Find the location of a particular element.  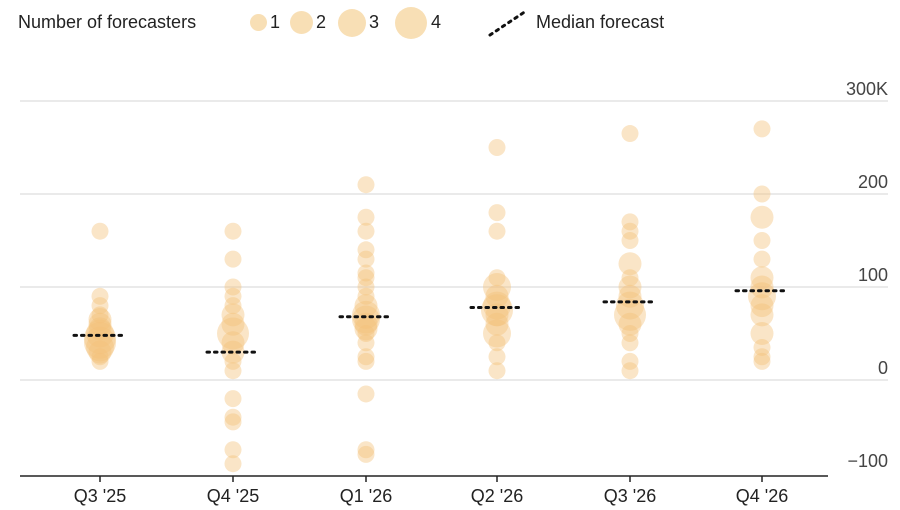

size-legend-title: Number of forecasters is located at coordinates (107, 22).